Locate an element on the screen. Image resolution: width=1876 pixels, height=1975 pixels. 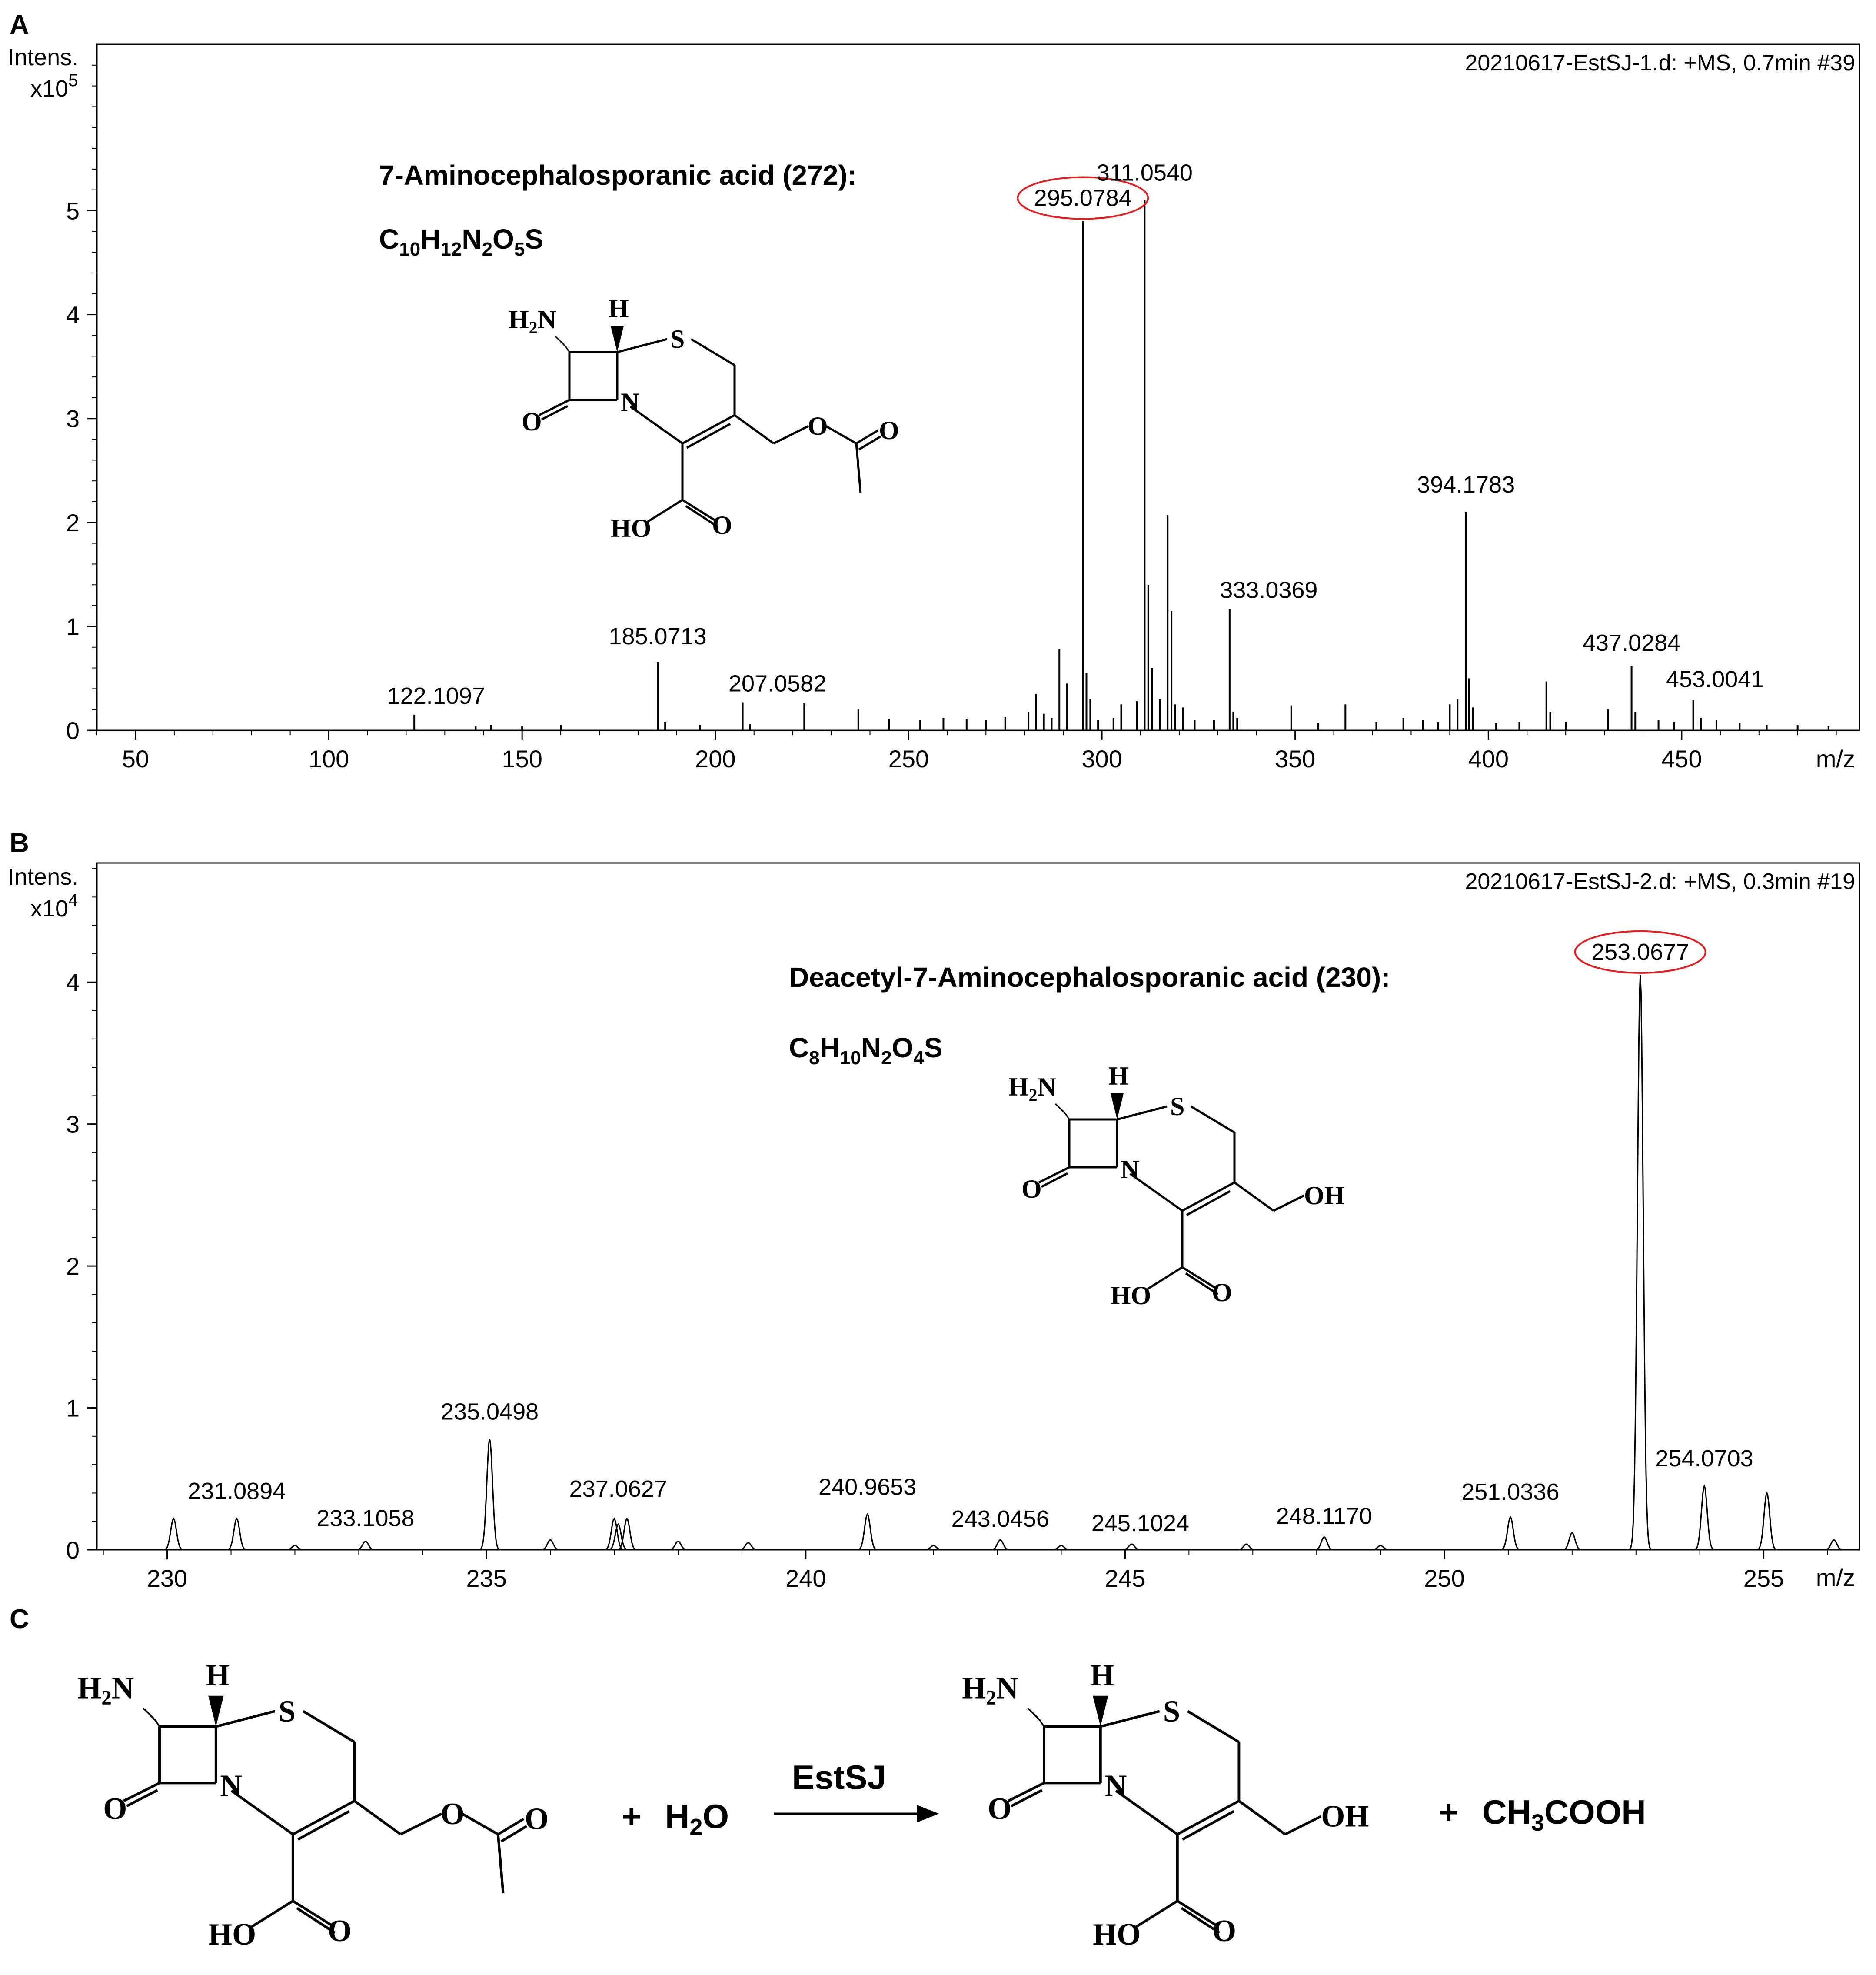
peak-label: 240.9653 is located at coordinates (867, 1487).